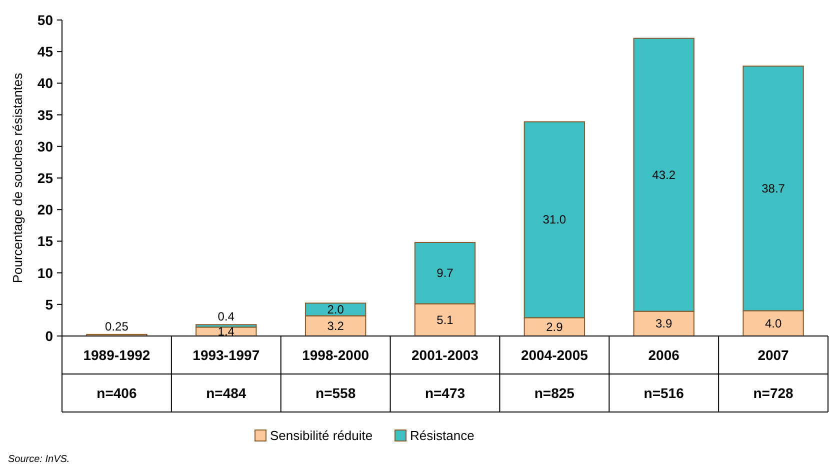 The height and width of the screenshot is (469, 830). What do you see at coordinates (45, 210) in the screenshot?
I see `y-tick-label: 20` at bounding box center [45, 210].